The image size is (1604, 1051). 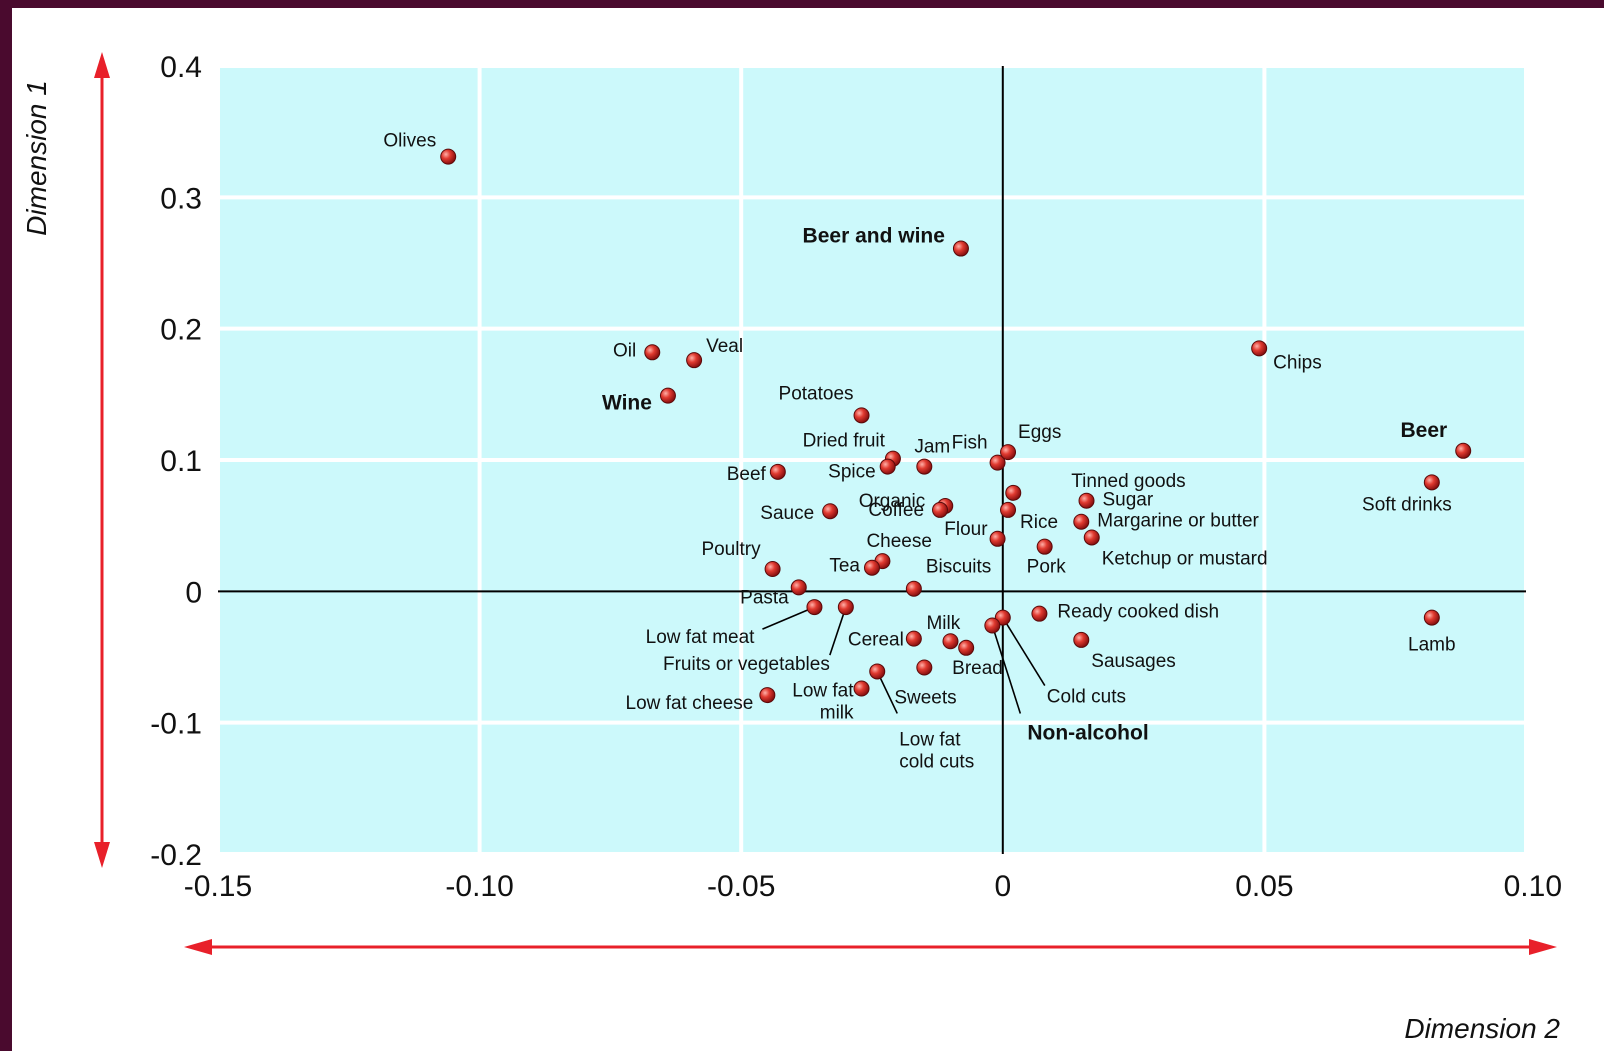 I want to click on point-label-coffee: Coffee, so click(x=896, y=510).